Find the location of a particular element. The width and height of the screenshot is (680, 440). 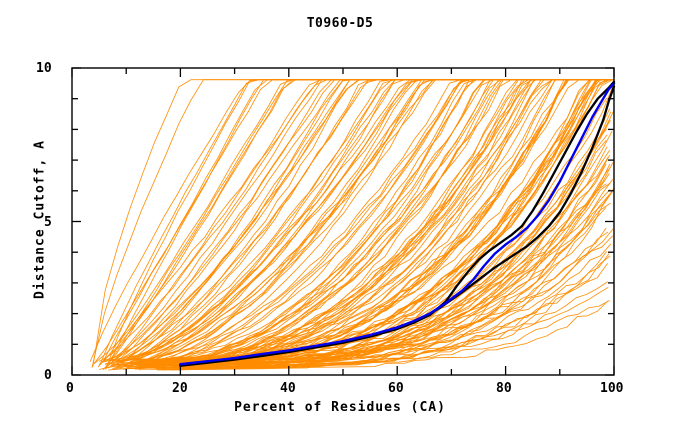

x-tick-label-0: 0 is located at coordinates (70, 388).